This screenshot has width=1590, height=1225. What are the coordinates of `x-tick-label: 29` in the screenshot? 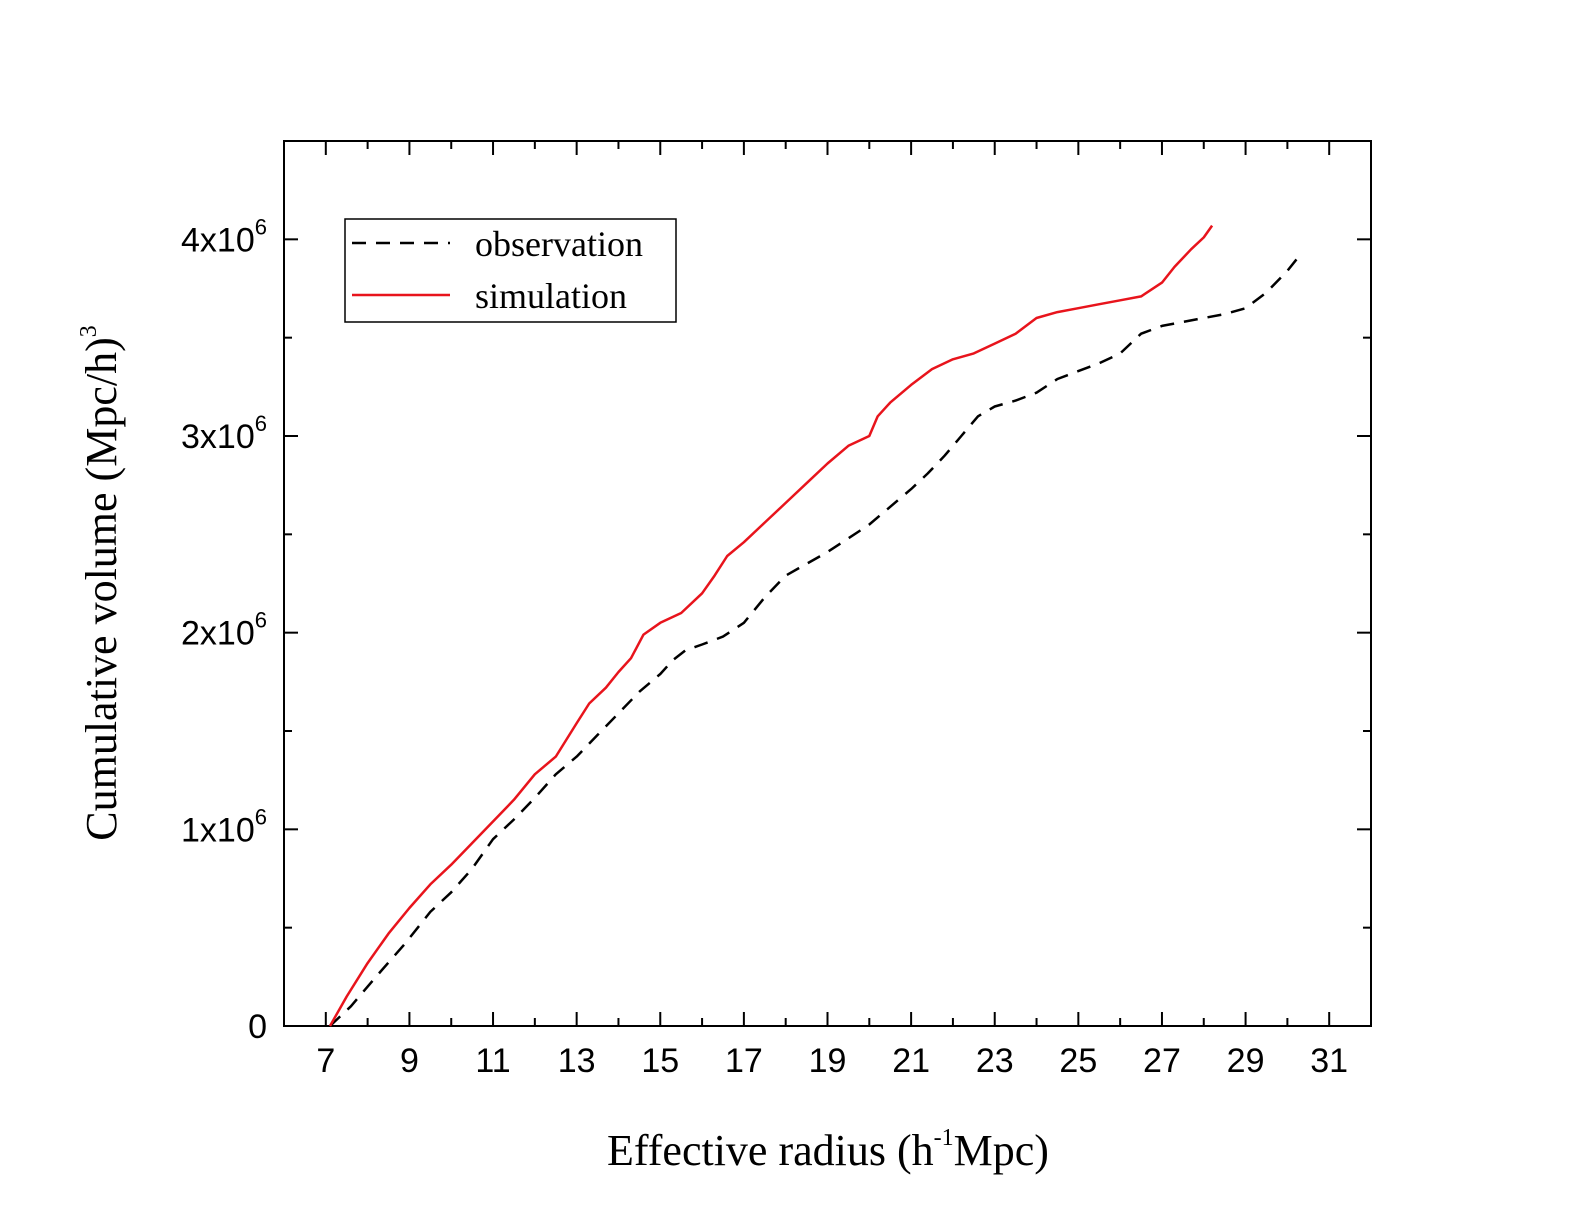 It's located at (1246, 1061).